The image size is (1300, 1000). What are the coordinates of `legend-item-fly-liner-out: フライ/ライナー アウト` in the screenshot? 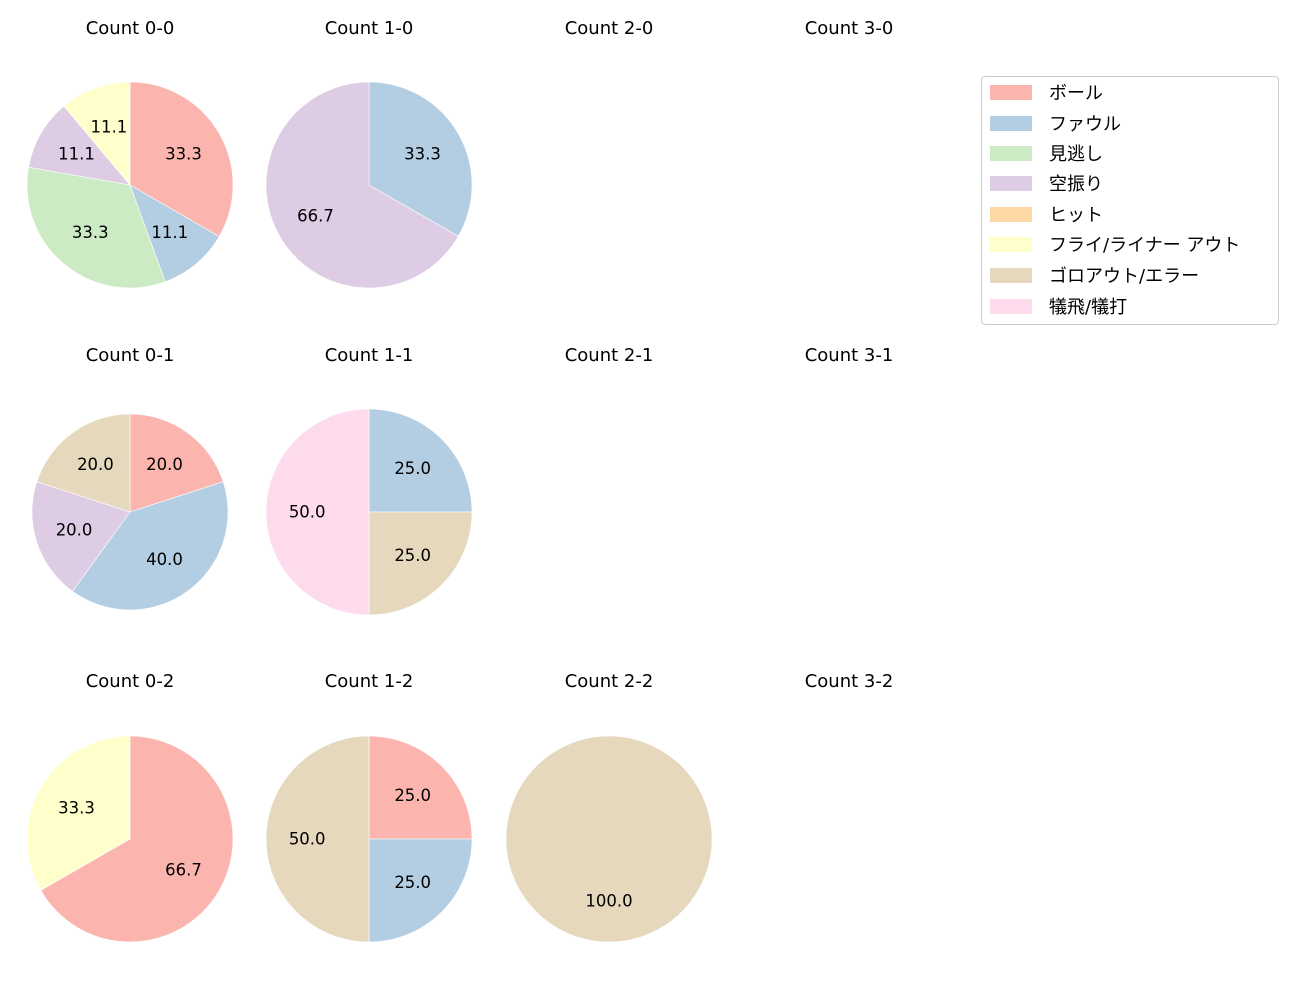 It's located at (1115, 244).